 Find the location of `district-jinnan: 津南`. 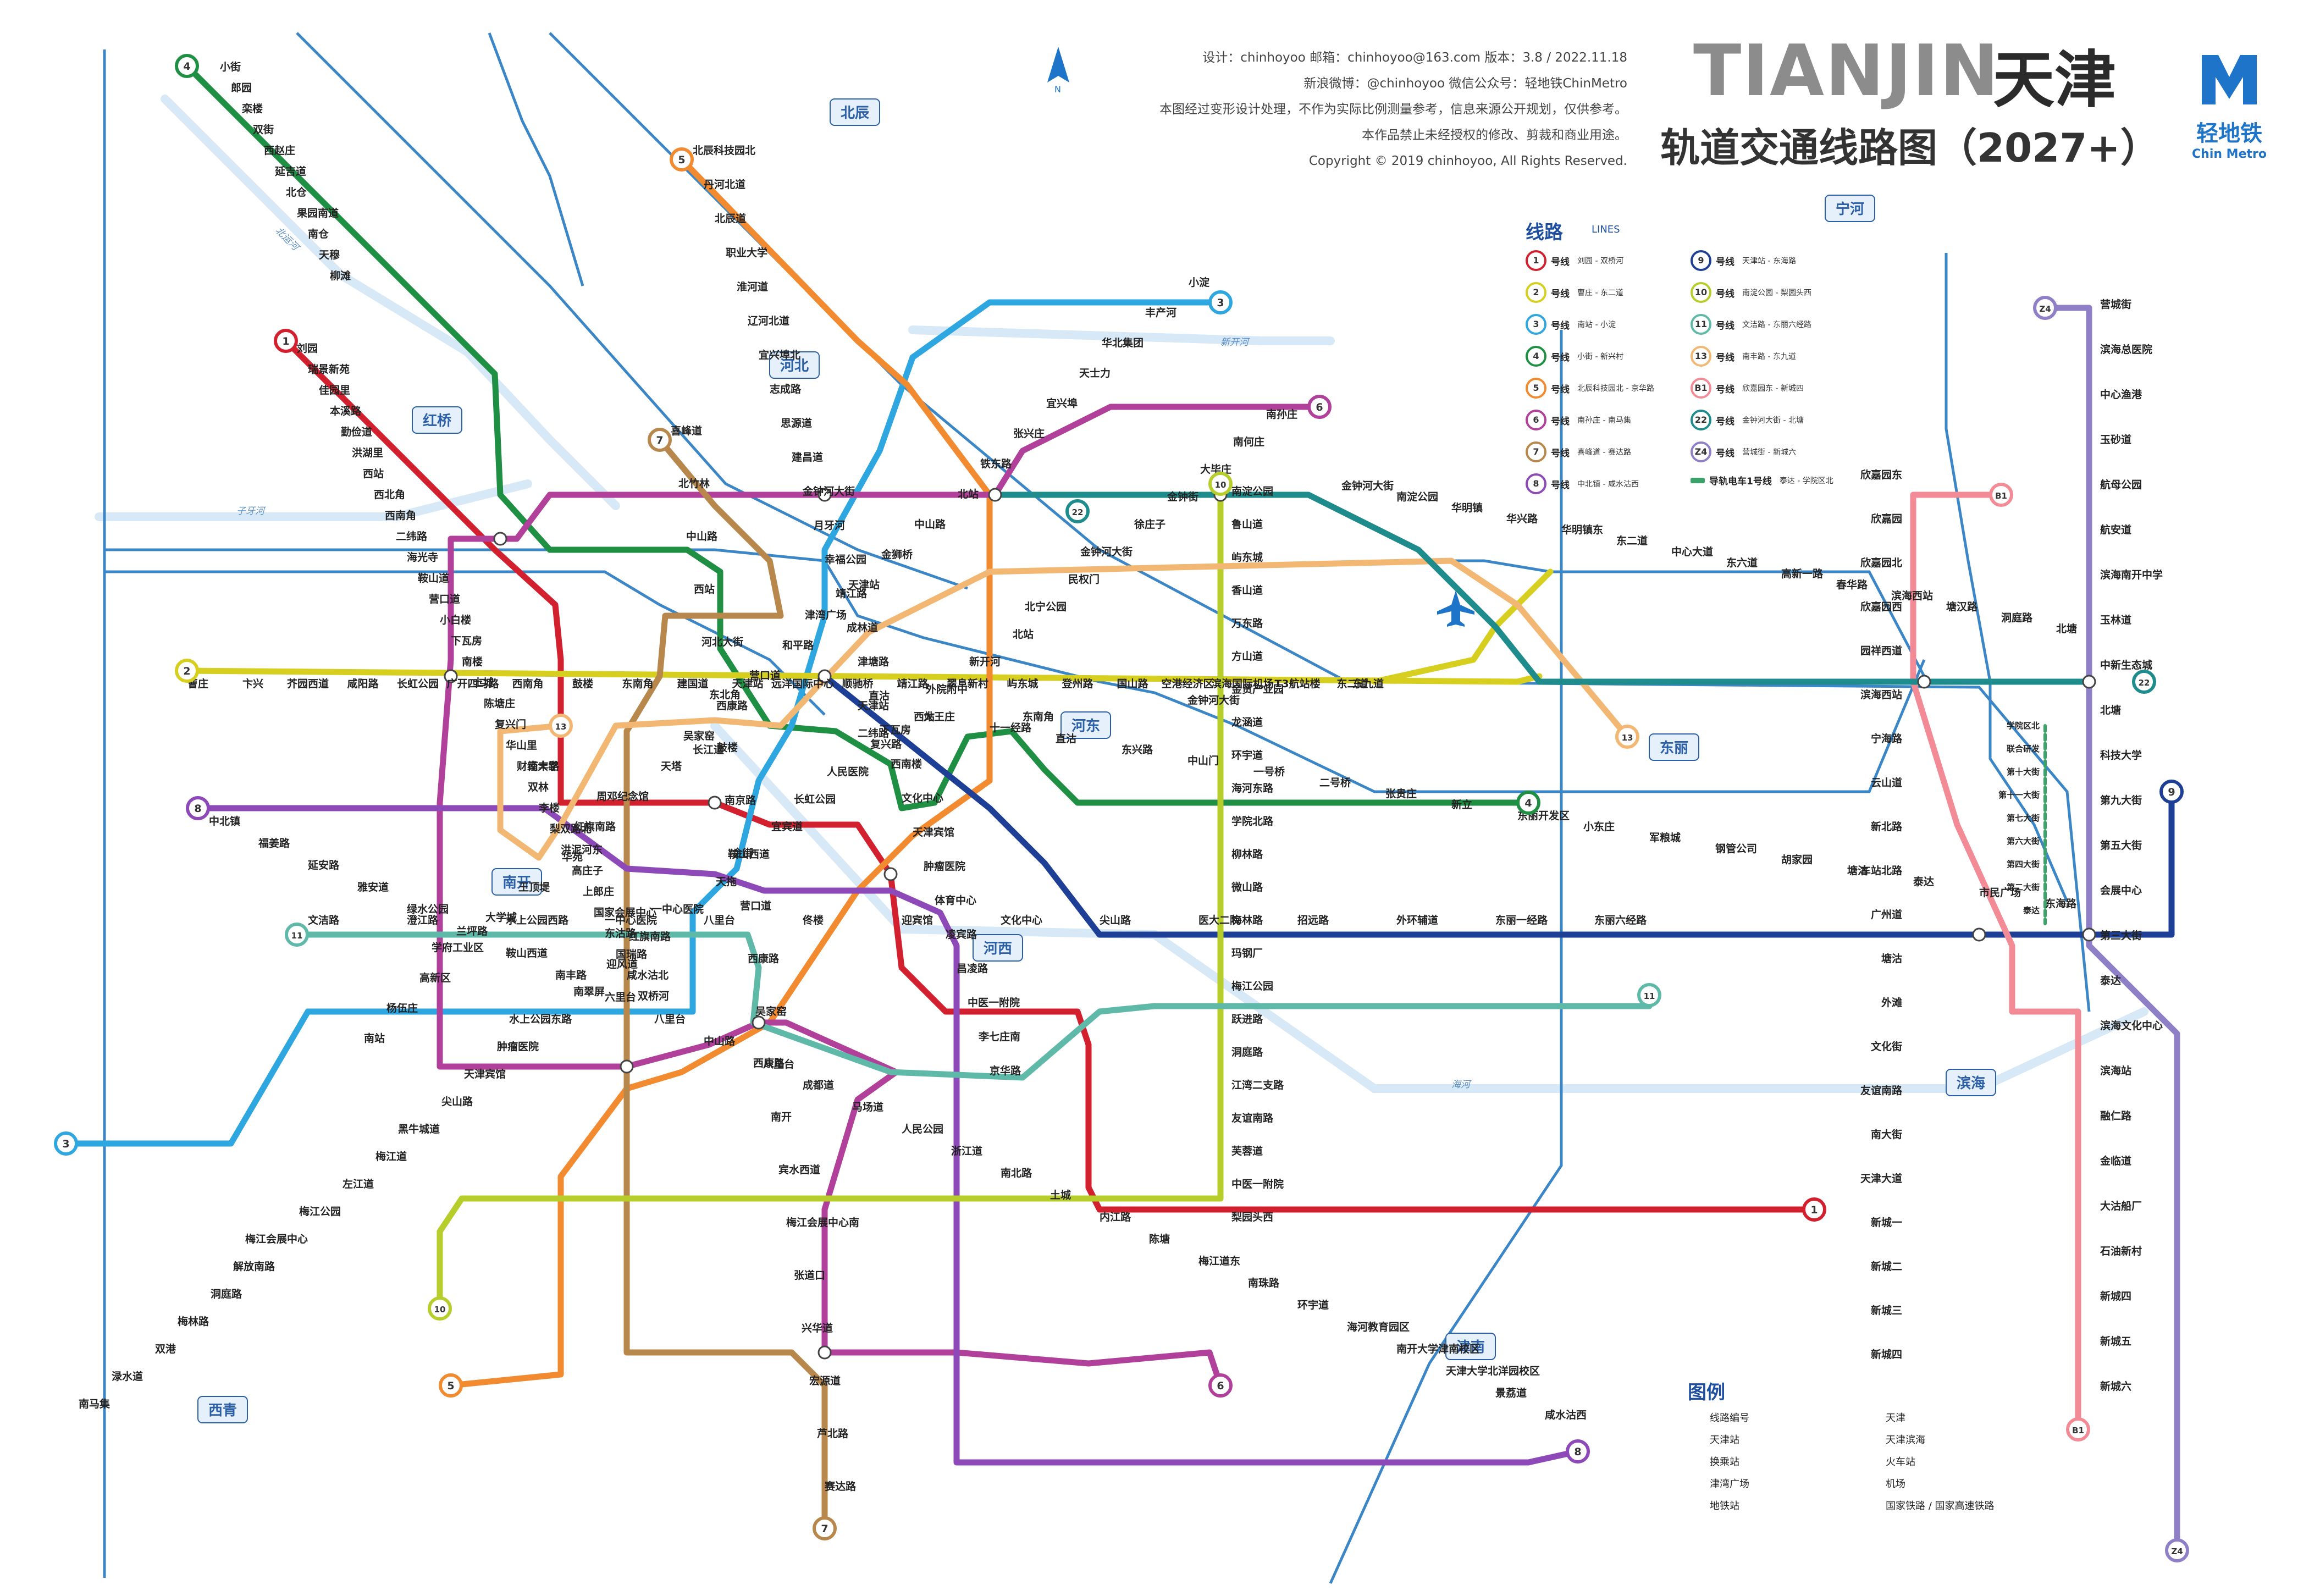

district-jinnan: 津南 is located at coordinates (1470, 1348).